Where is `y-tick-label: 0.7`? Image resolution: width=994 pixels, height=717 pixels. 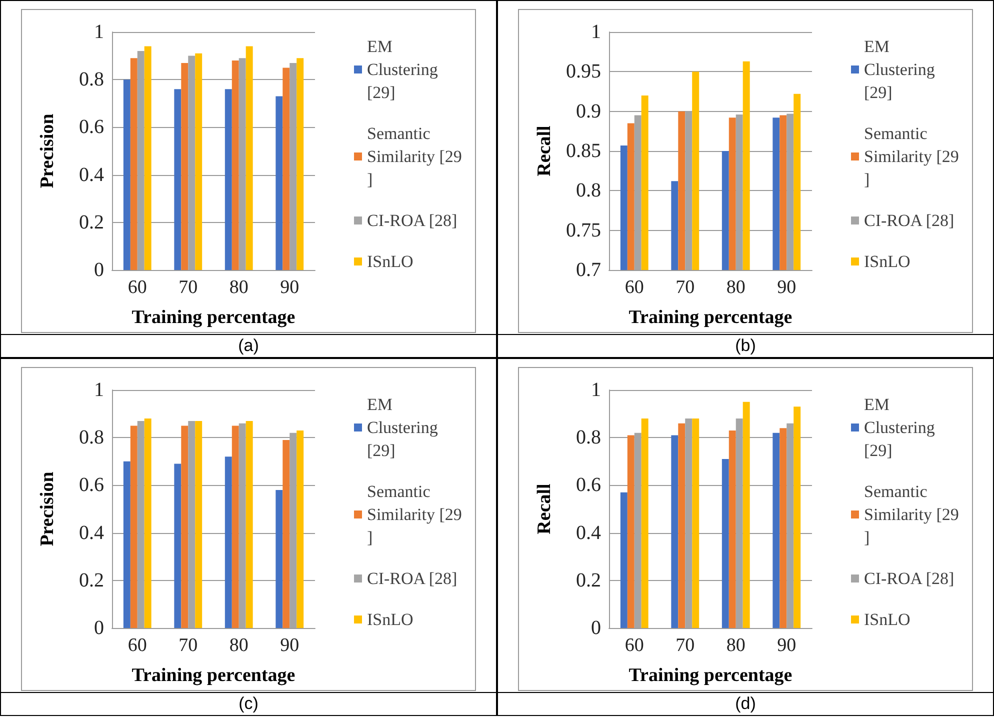 y-tick-label: 0.7 is located at coordinates (588, 270).